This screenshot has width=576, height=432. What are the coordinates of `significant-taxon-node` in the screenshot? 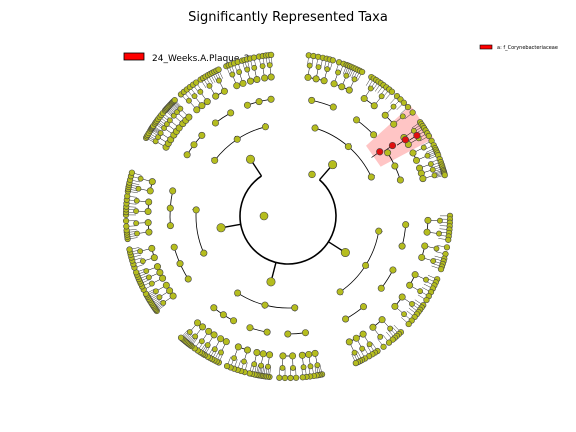 It's located at (417, 135).